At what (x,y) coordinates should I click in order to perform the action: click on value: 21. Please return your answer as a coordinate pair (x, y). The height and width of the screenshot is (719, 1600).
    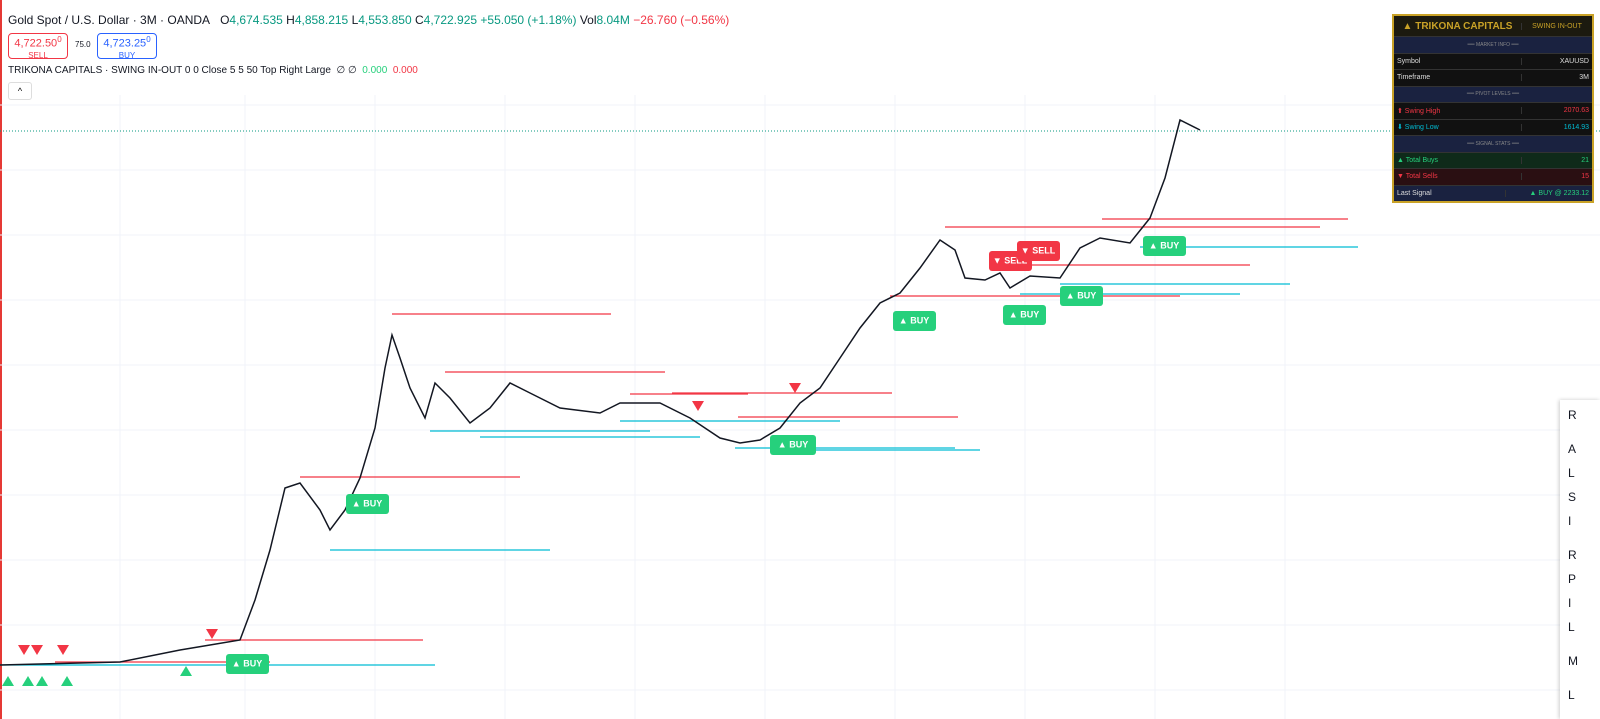
    Looking at the image, I should click on (1556, 160).